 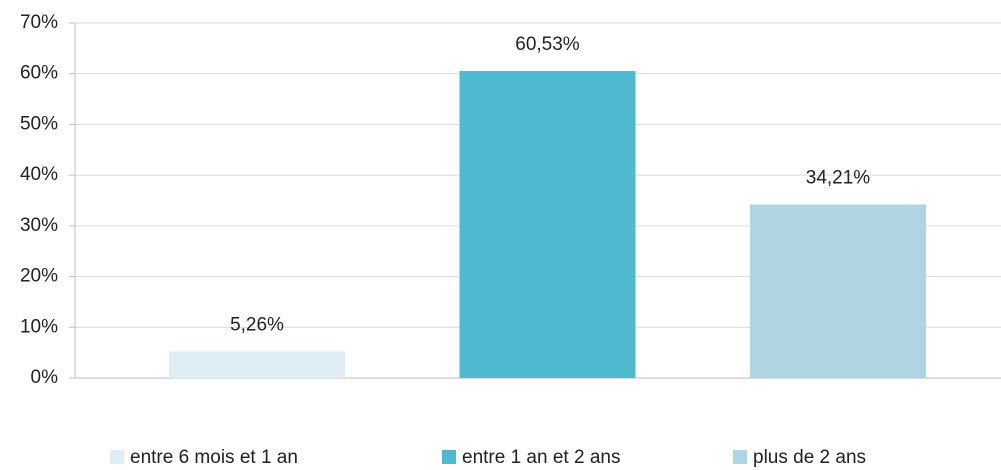 I want to click on y-tick-label: 0%, so click(x=45, y=377).